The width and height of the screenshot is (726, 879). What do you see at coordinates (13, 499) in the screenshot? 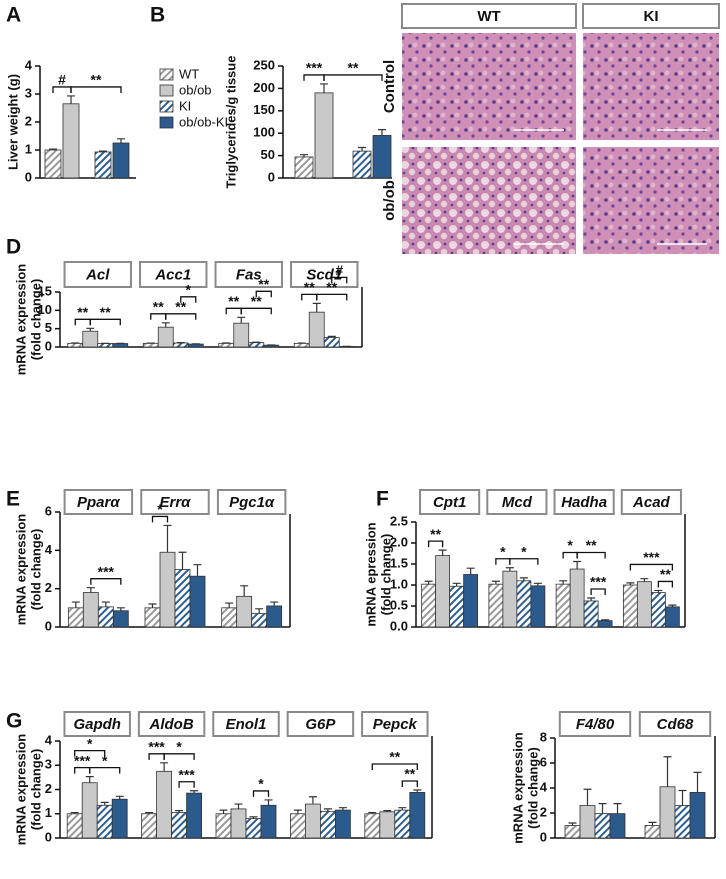
I see `panel-letter: E` at bounding box center [13, 499].